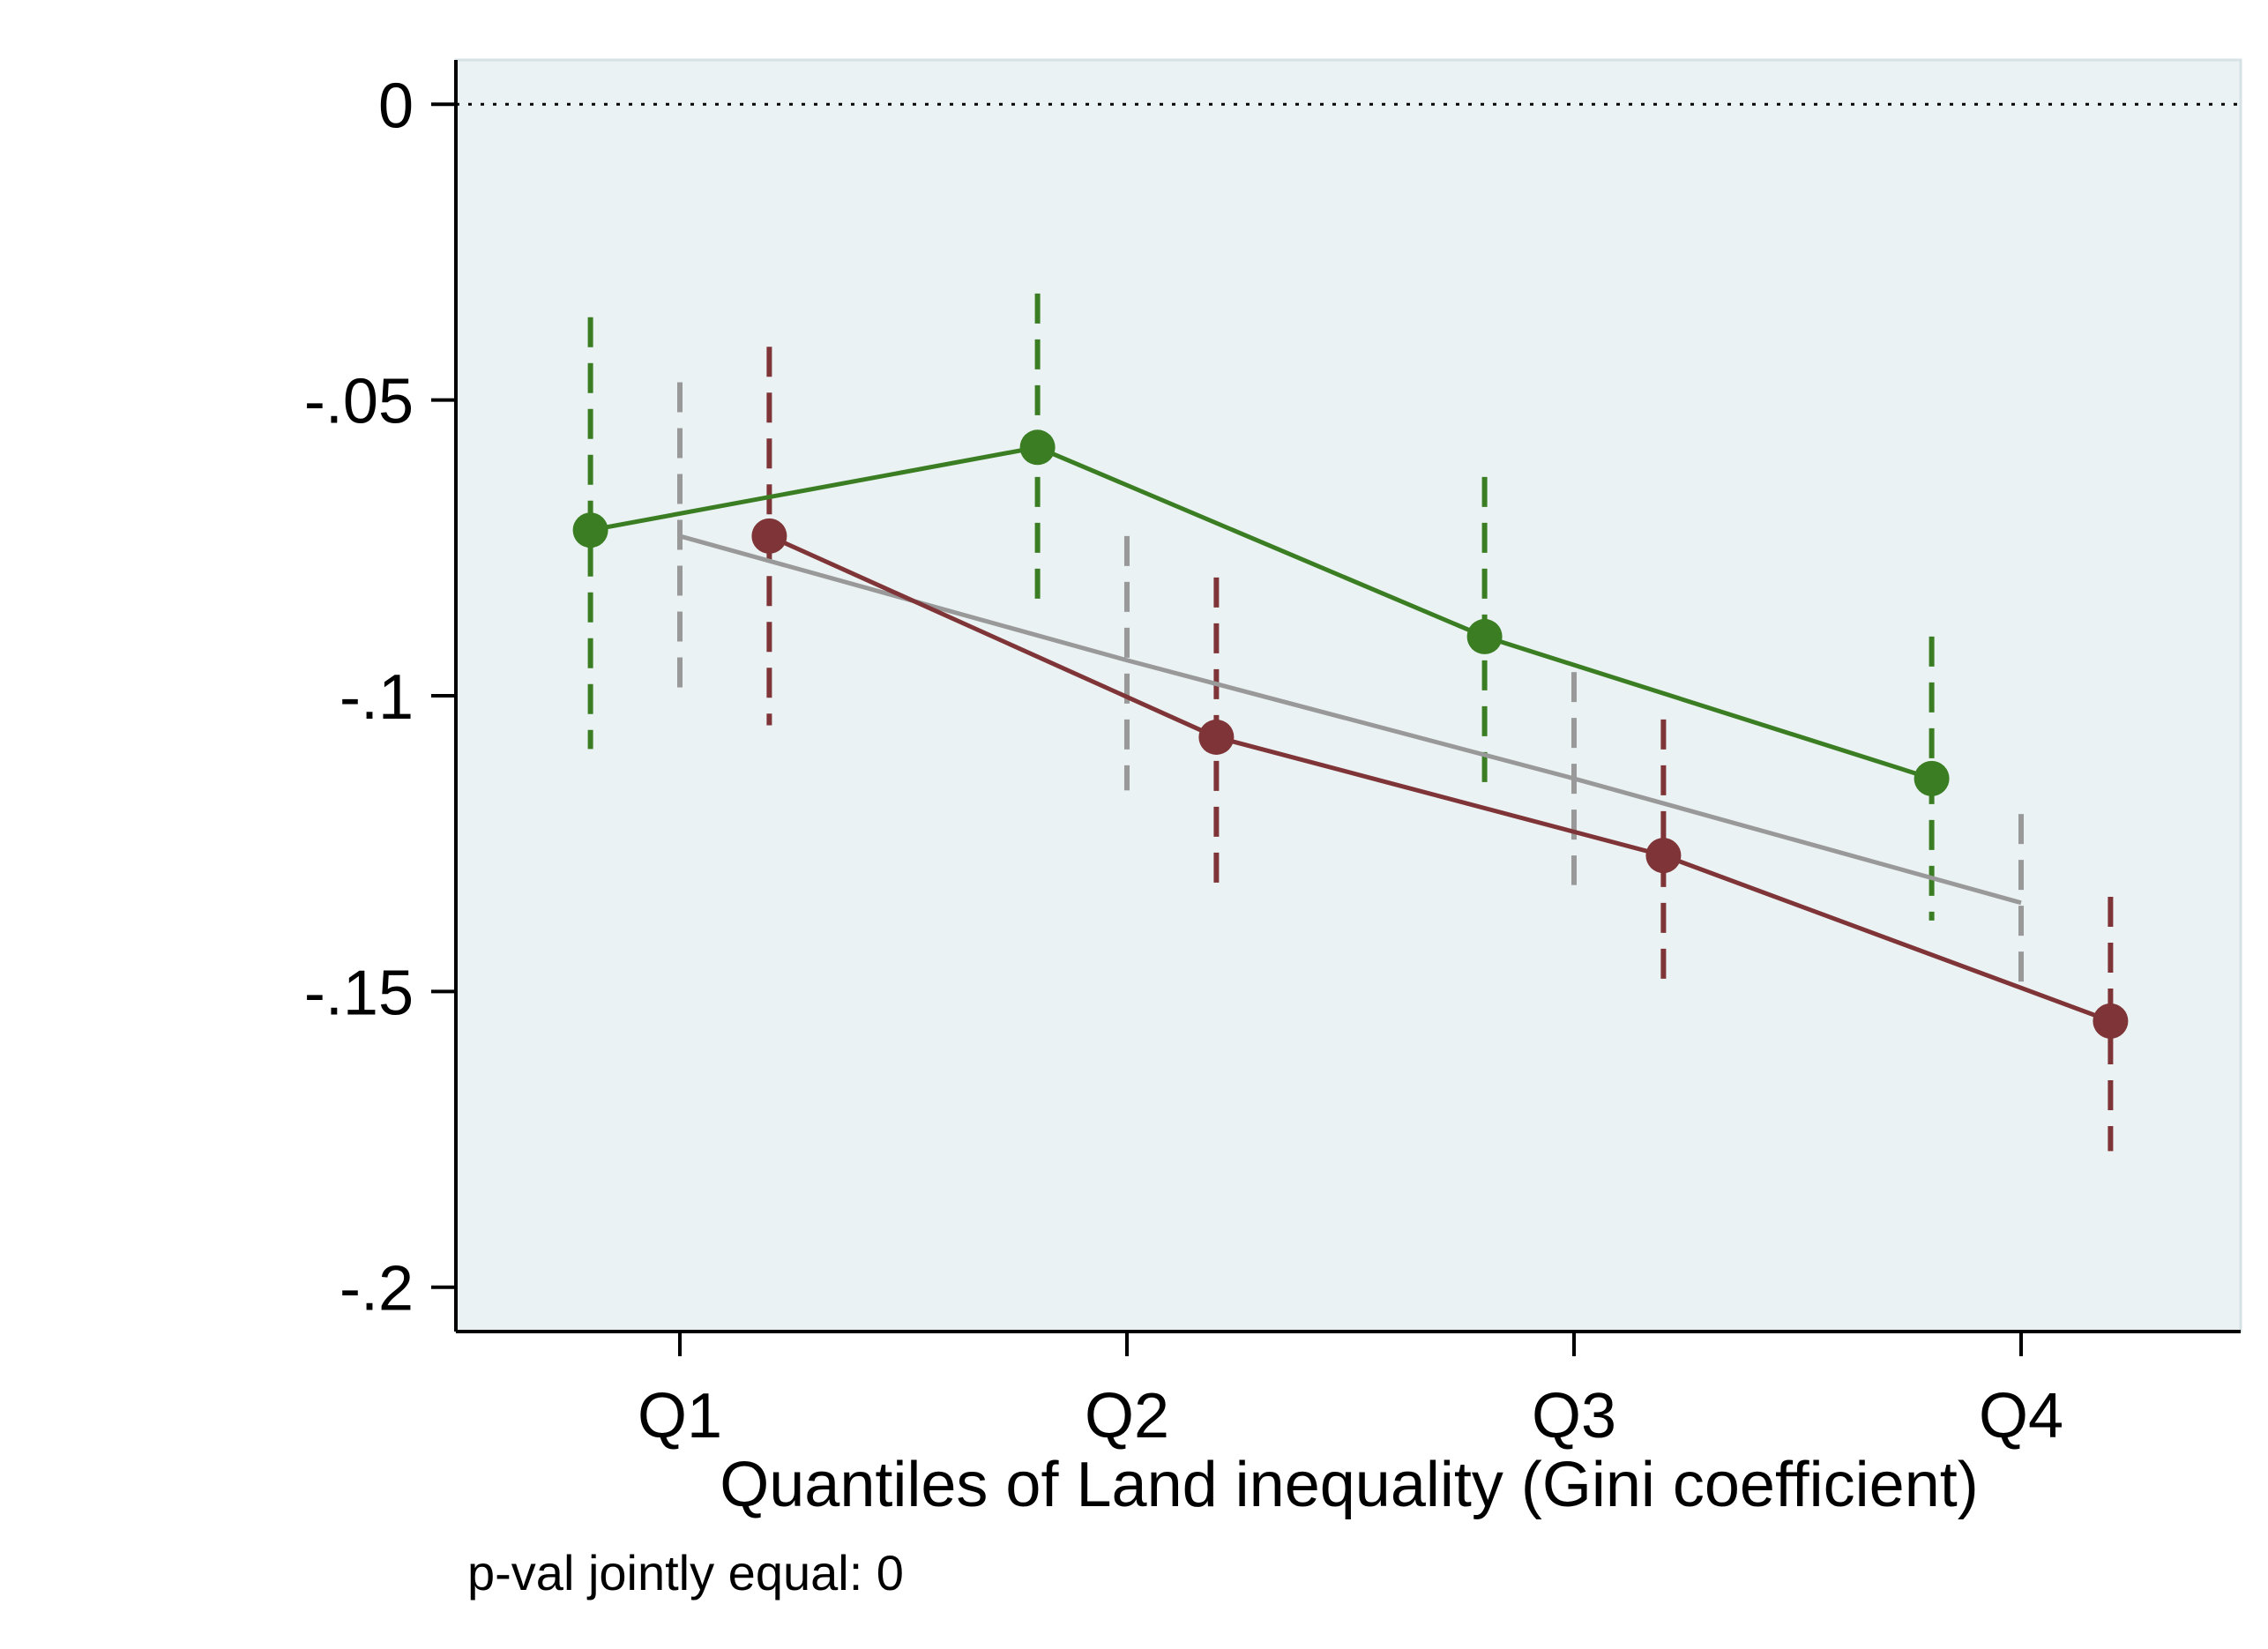  What do you see at coordinates (680, 1416) in the screenshot?
I see `x-tick-label: Q1` at bounding box center [680, 1416].